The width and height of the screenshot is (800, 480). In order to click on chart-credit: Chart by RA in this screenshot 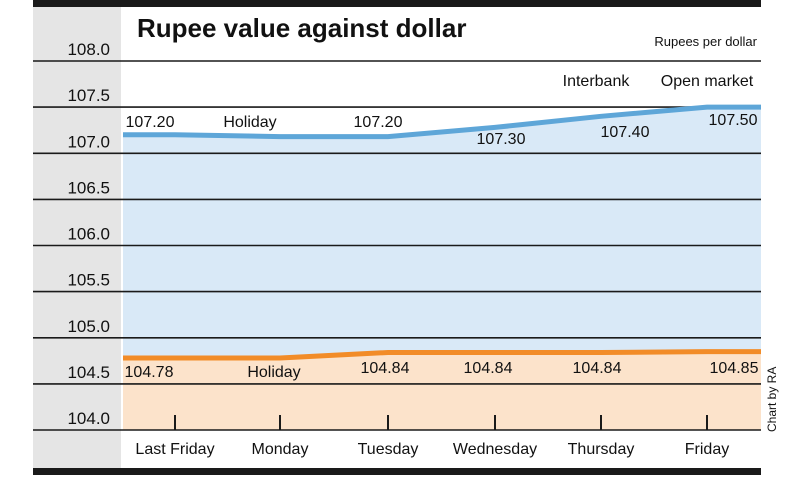, I will do `click(772, 399)`.